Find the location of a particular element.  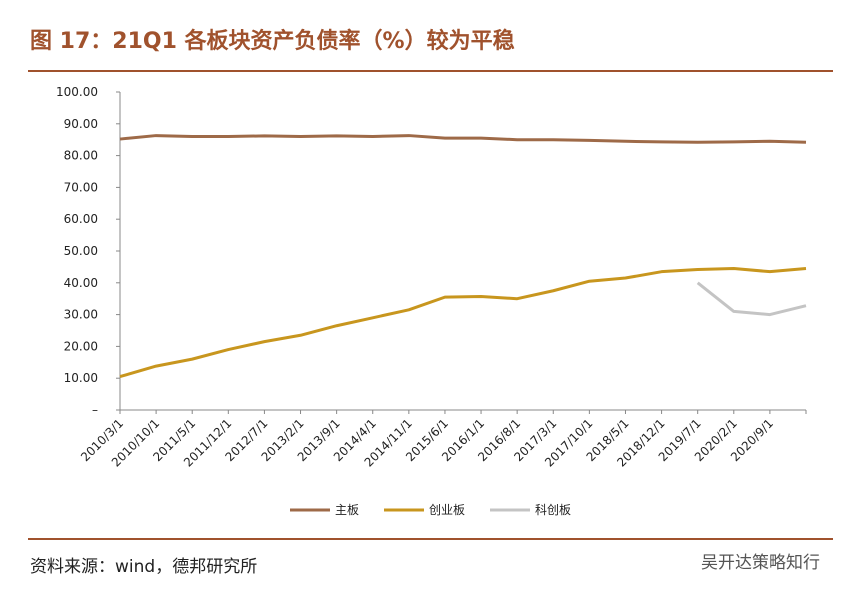

legend-label: 科创板 is located at coordinates (553, 510).